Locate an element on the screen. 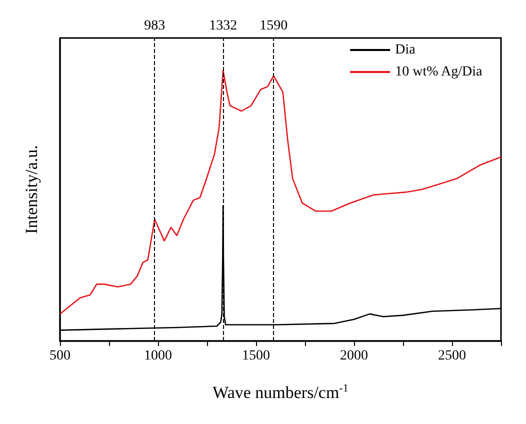  ref-line-label: 983 is located at coordinates (155, 26).